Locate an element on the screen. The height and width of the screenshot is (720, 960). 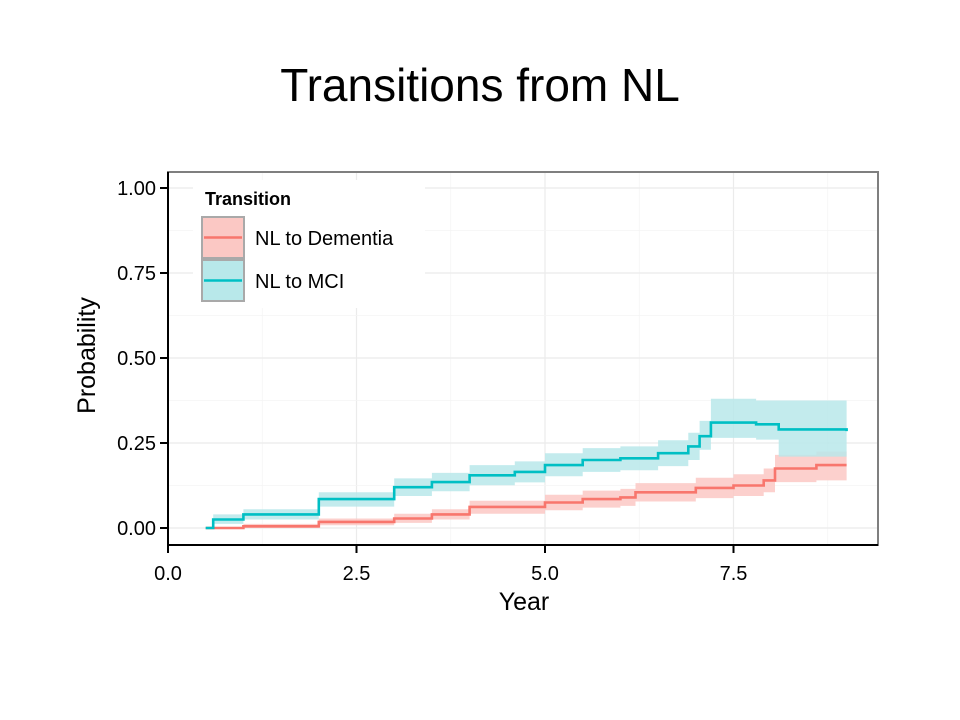
slide-title: Transitions from NL is located at coordinates (480, 85).